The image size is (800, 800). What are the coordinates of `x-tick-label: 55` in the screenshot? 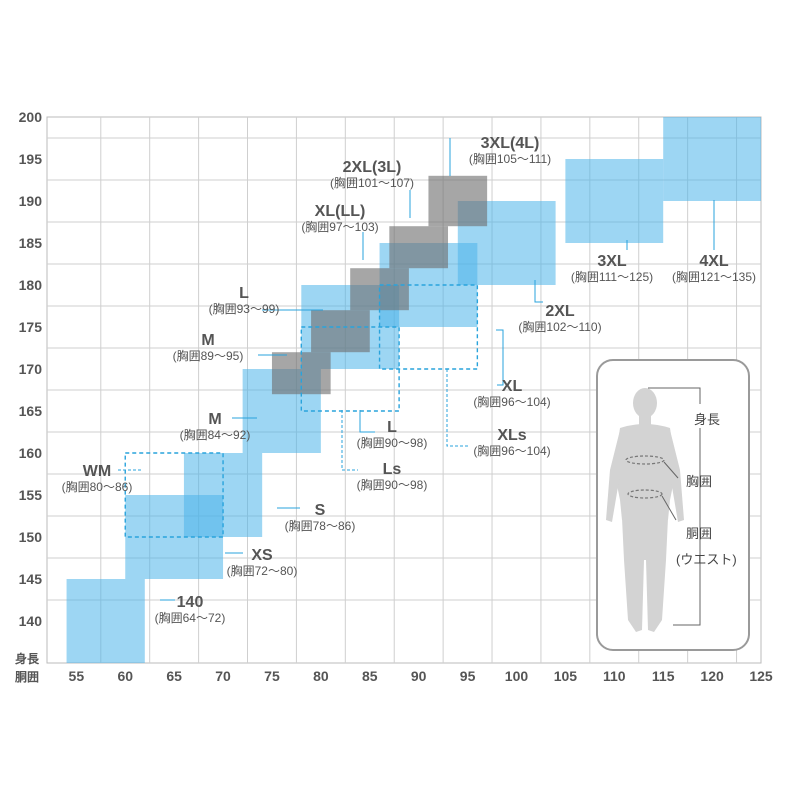 It's located at (77, 676).